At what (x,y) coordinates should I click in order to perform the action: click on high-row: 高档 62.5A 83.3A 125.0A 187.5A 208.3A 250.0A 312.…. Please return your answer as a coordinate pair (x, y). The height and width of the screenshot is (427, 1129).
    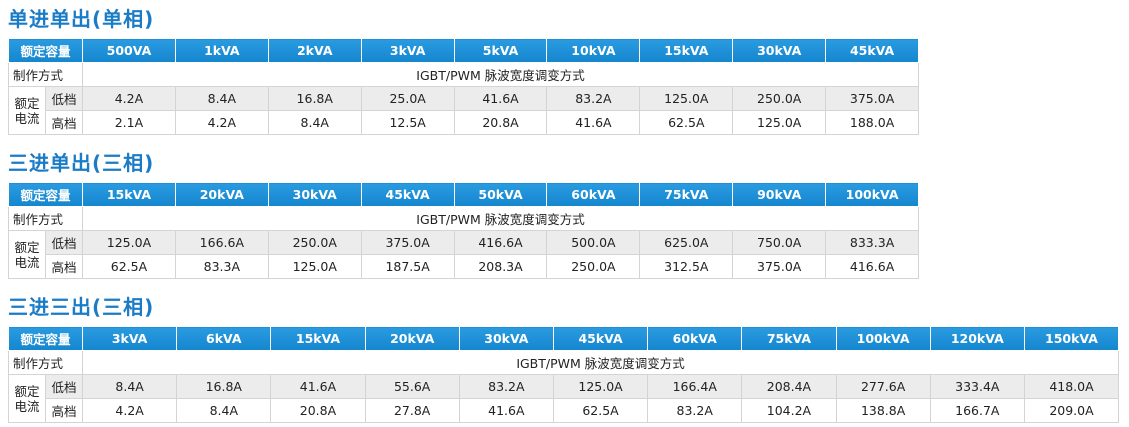
    Looking at the image, I should click on (464, 266).